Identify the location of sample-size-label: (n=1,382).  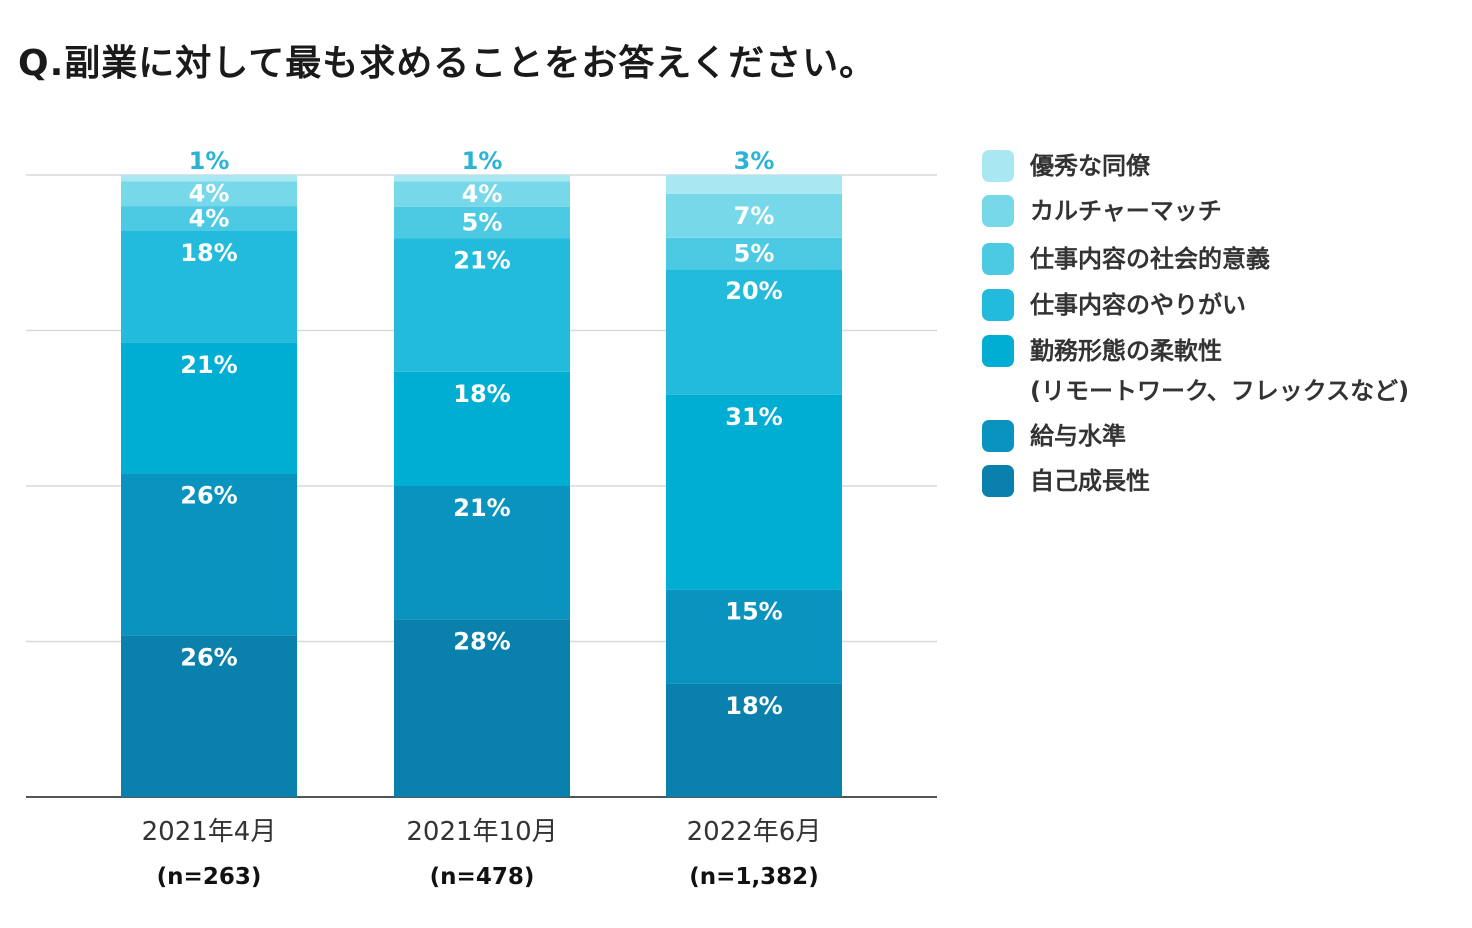
(753, 877).